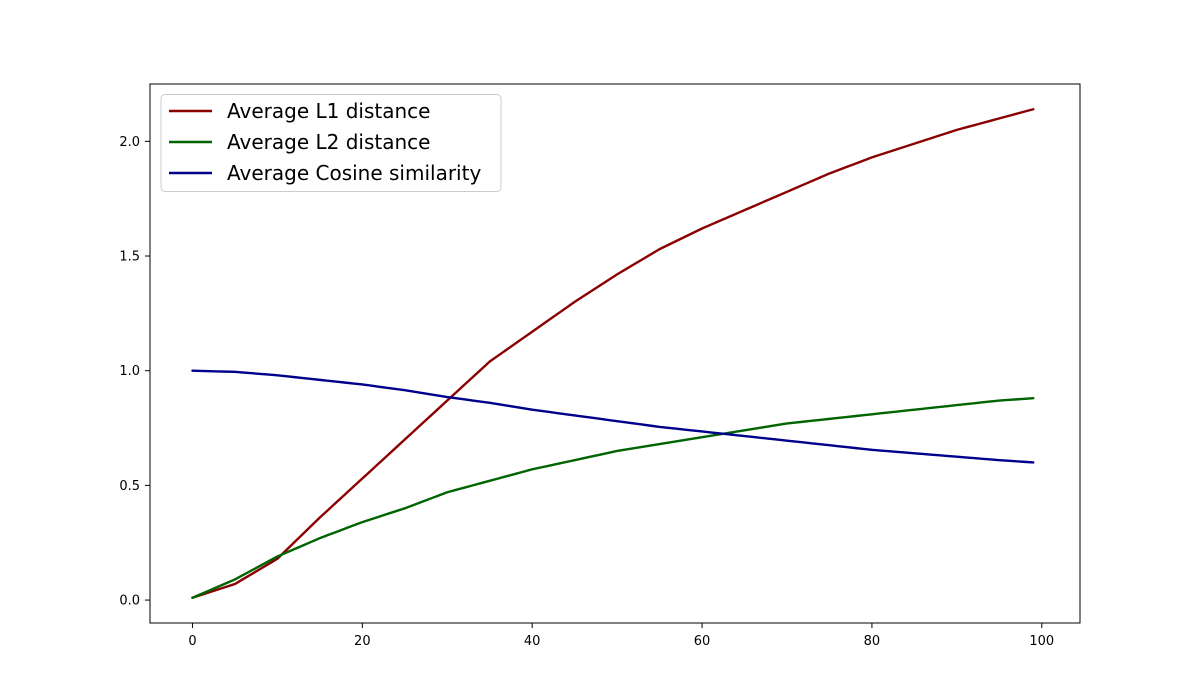 This screenshot has width=1200, height=700. What do you see at coordinates (532, 641) in the screenshot?
I see `x-tick-label: 40` at bounding box center [532, 641].